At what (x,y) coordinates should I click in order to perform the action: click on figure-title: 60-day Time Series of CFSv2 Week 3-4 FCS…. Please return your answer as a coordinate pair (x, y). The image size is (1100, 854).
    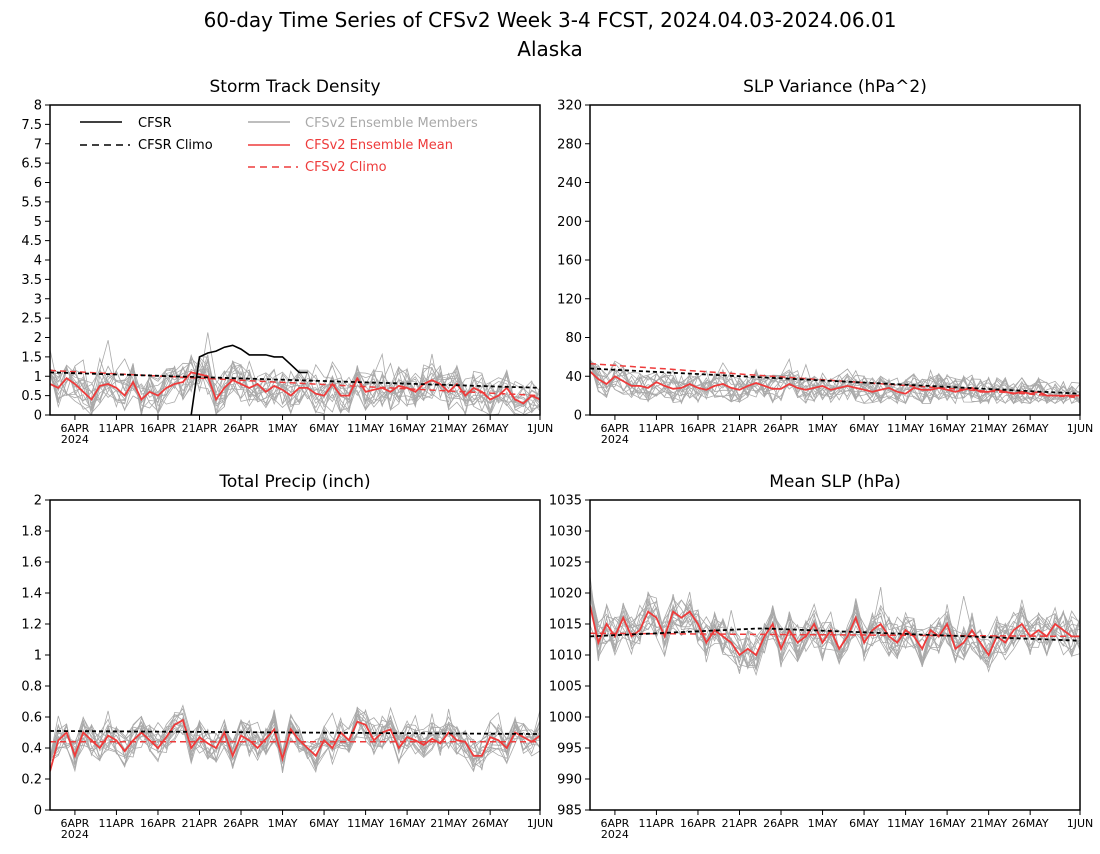
    Looking at the image, I should click on (550, 20).